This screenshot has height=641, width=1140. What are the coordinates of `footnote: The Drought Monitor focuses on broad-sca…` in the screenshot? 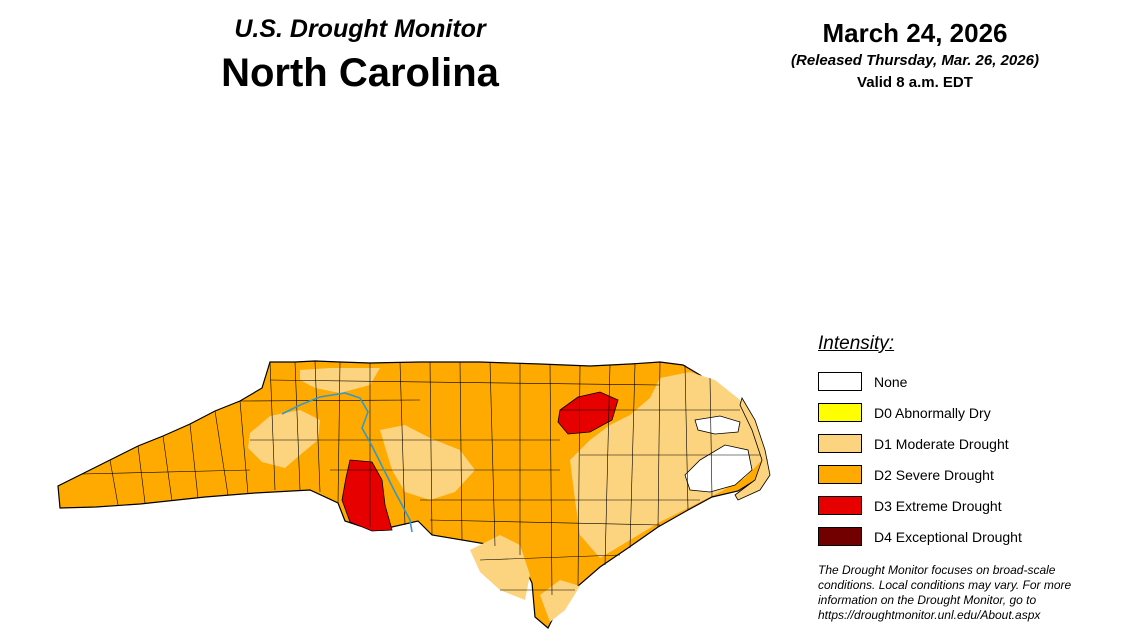 It's located at (973, 593).